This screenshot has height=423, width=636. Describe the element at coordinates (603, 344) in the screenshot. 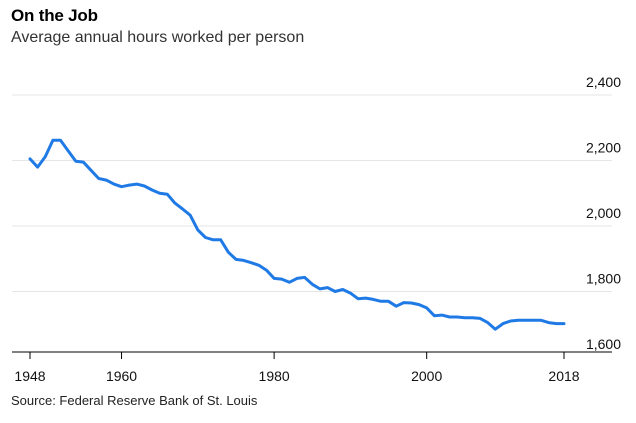

I see `y-tick-label: 1,600` at that location.